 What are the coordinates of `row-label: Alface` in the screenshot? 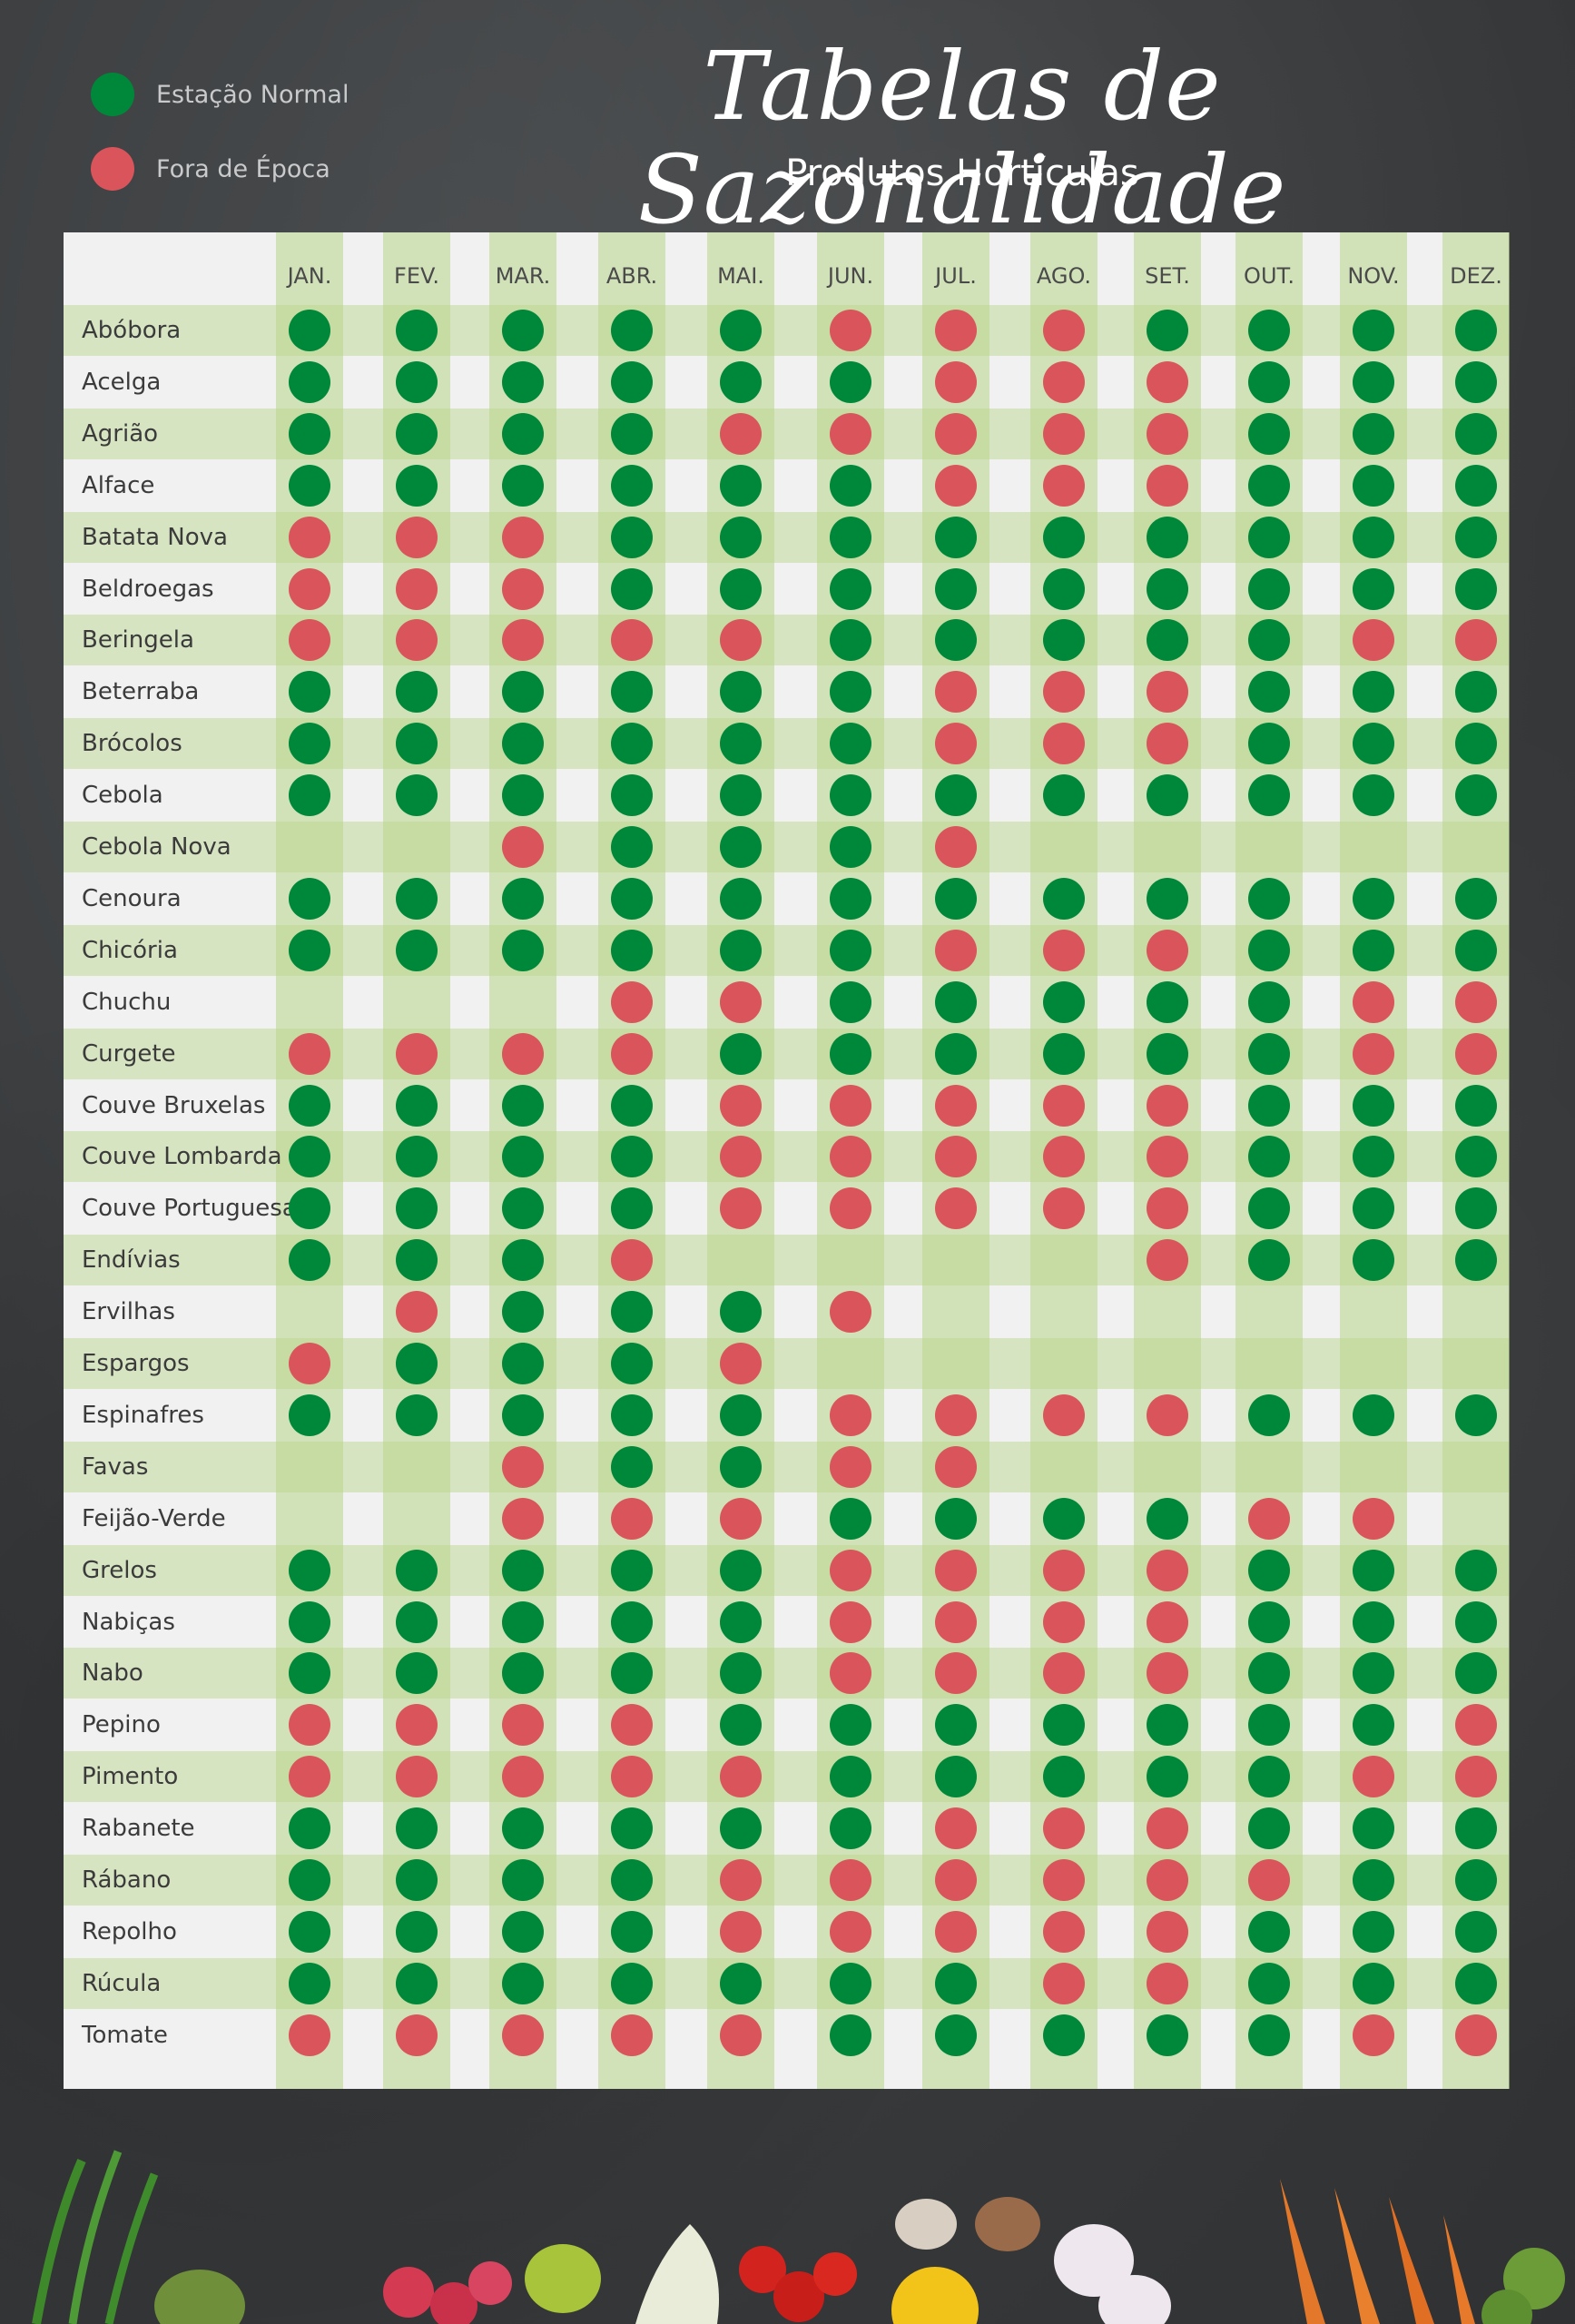 It's located at (119, 485).